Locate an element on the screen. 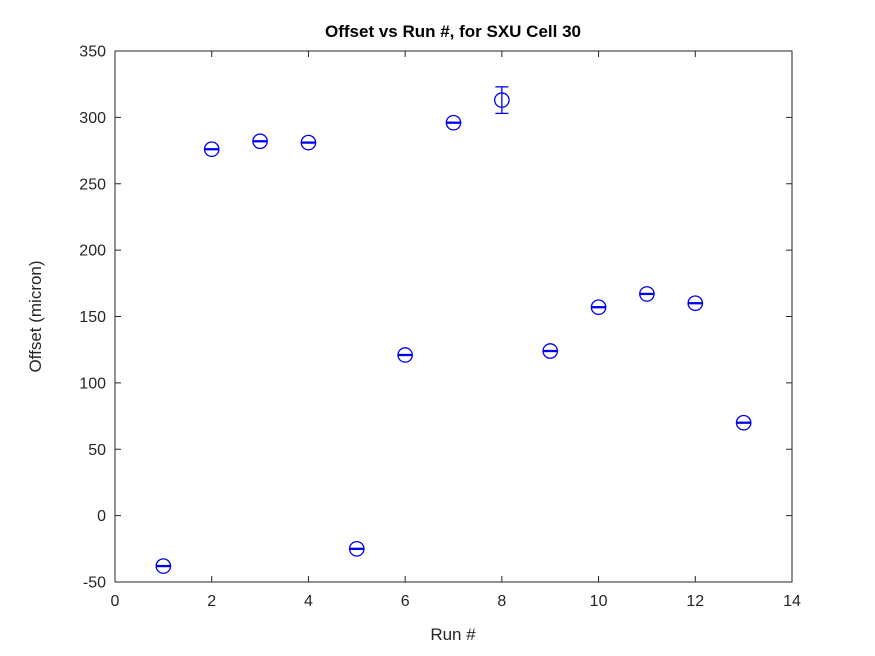 The height and width of the screenshot is (656, 875). y-tick-label: 250 is located at coordinates (92, 184).